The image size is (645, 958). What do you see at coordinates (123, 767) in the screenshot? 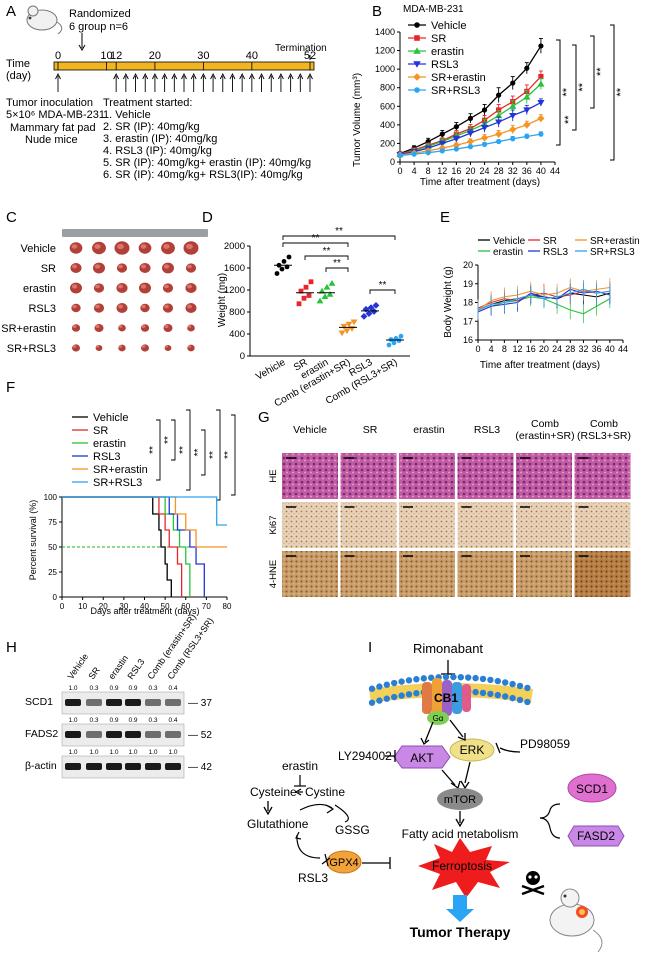
I see `blot-membrane` at bounding box center [123, 767].